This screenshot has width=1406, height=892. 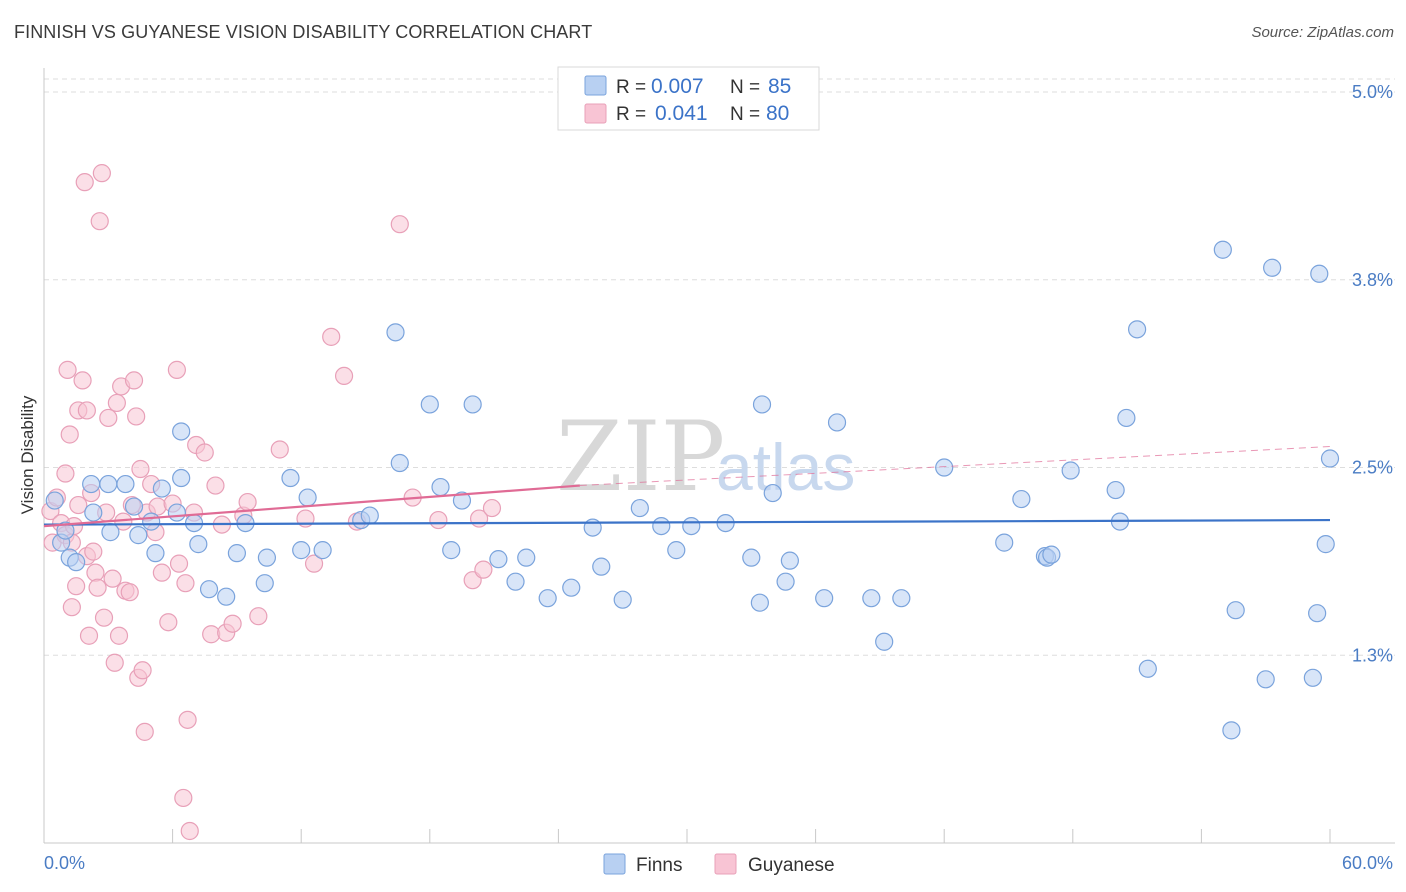 I want to click on legend-swatch-finns, so click(x=595, y=85).